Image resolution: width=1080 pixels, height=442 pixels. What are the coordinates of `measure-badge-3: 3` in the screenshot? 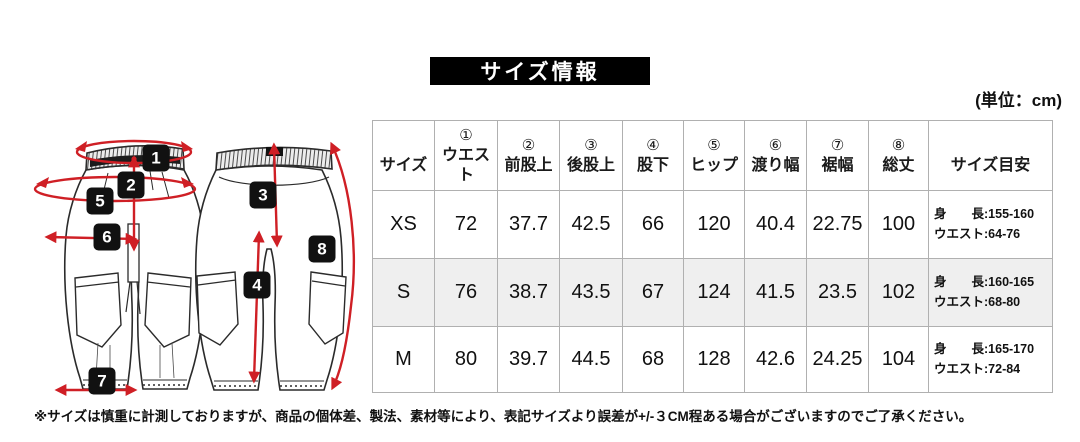 It's located at (263, 195).